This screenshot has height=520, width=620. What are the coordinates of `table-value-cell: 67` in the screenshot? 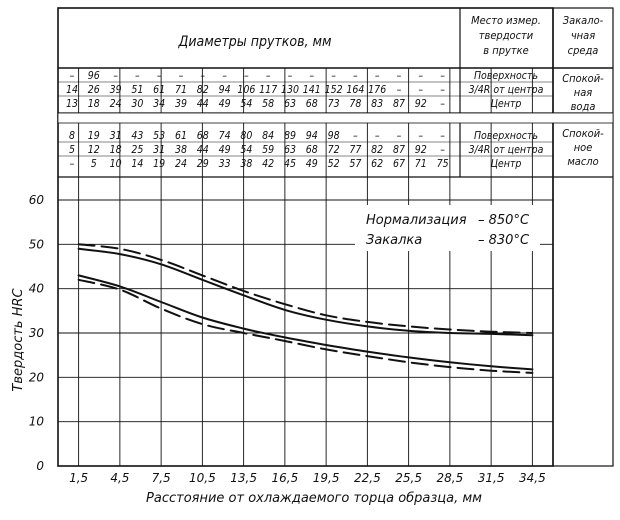 It's located at (399, 164).